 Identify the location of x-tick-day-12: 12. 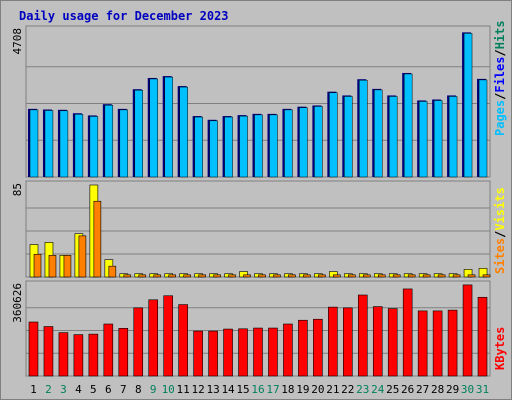
(198, 389).